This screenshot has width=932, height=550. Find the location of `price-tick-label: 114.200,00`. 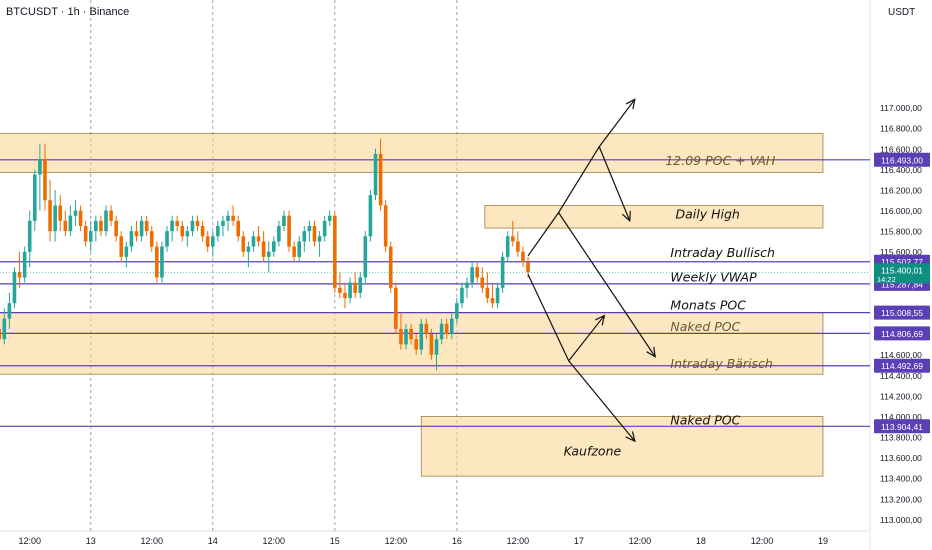

price-tick-label: 114.200,00 is located at coordinates (901, 396).